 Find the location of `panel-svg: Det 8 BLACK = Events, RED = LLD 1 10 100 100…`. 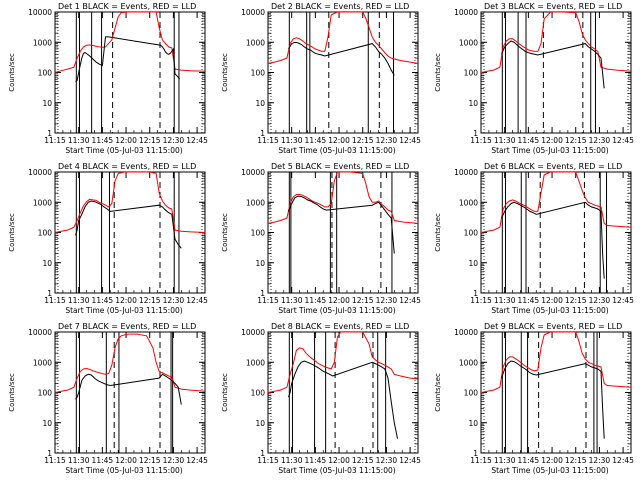

panel-svg: Det 8 BLACK = Events, RED = LLD 1 10 100 100… is located at coordinates (321, 398).